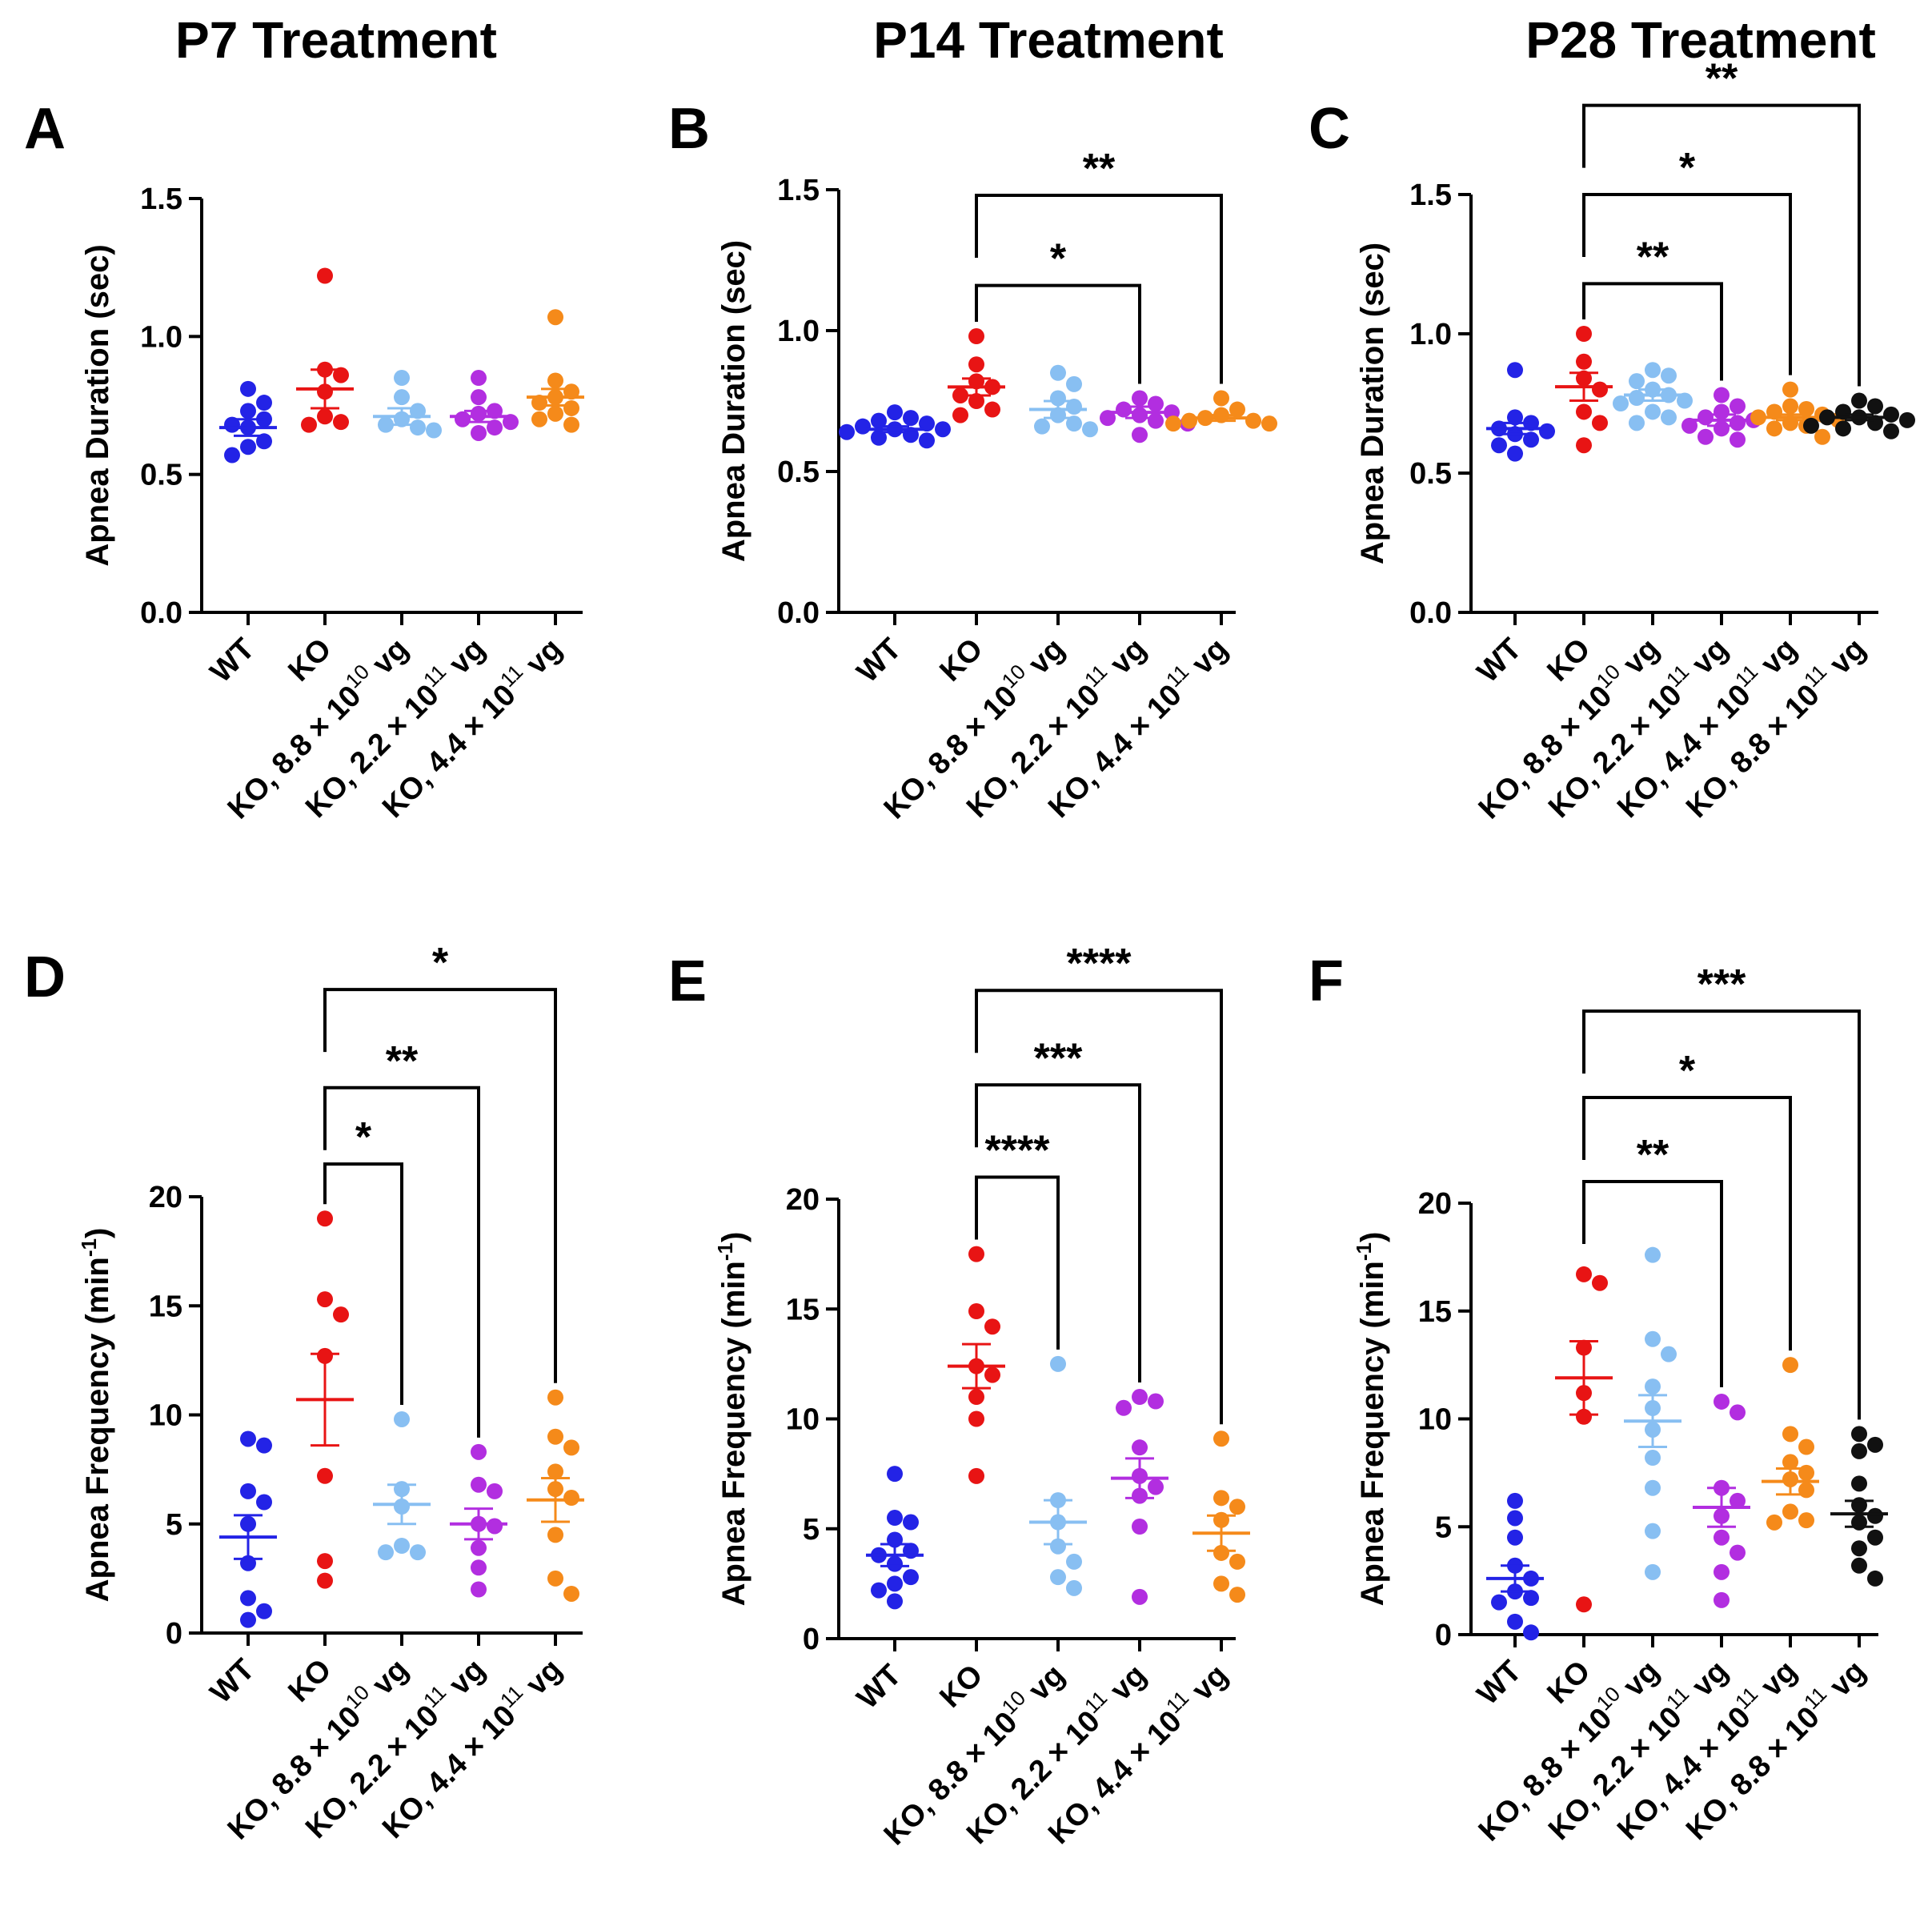 The image size is (1932, 1906). What do you see at coordinates (1430, 613) in the screenshot?
I see `y-tick-label: 0.0` at bounding box center [1430, 613].